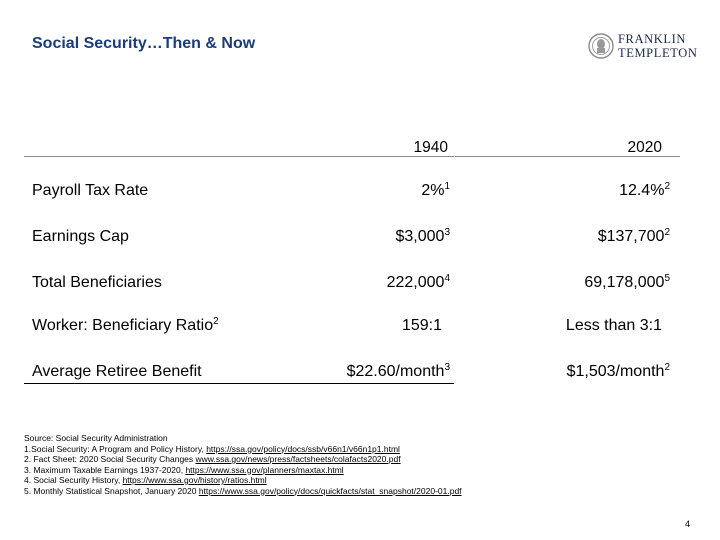 This screenshot has height=540, width=720. I want to click on cell-1940-earnings-cap: $3,0003, so click(423, 236).